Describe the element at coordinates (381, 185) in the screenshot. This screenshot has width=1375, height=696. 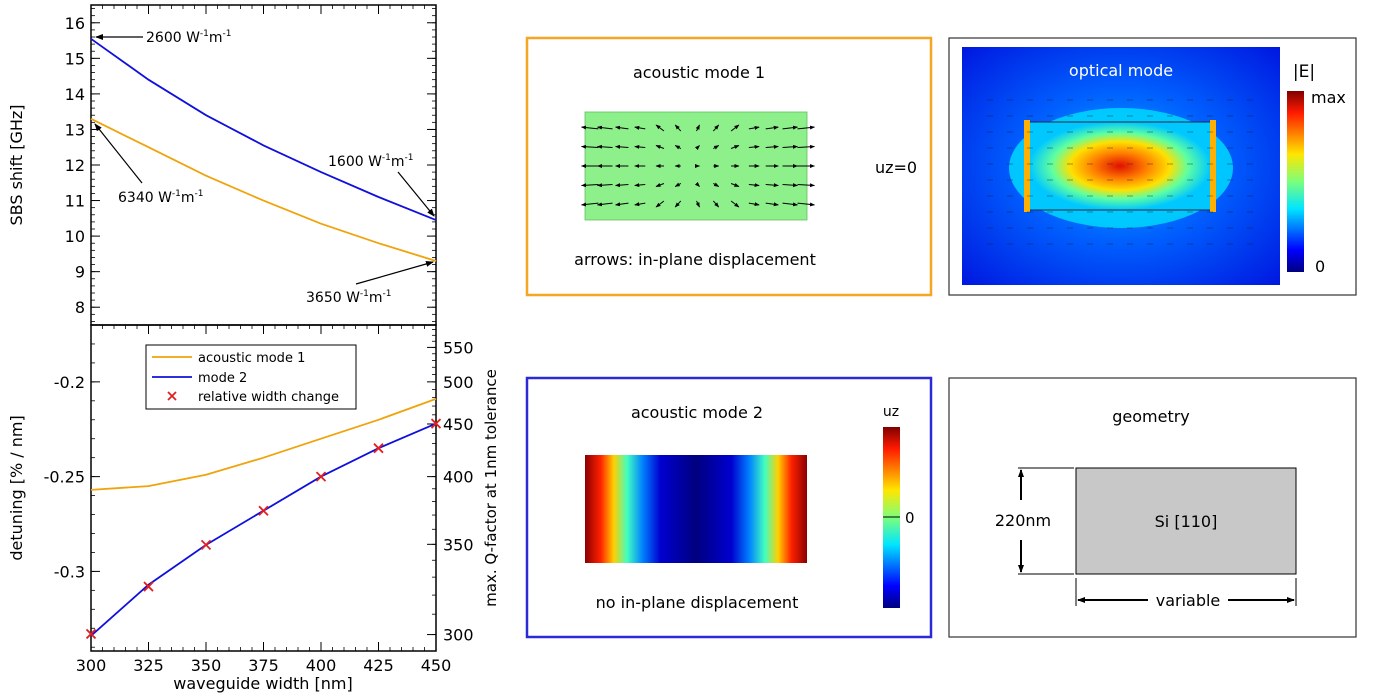
I see `annotation-1600: 1600 W-1m-1` at that location.